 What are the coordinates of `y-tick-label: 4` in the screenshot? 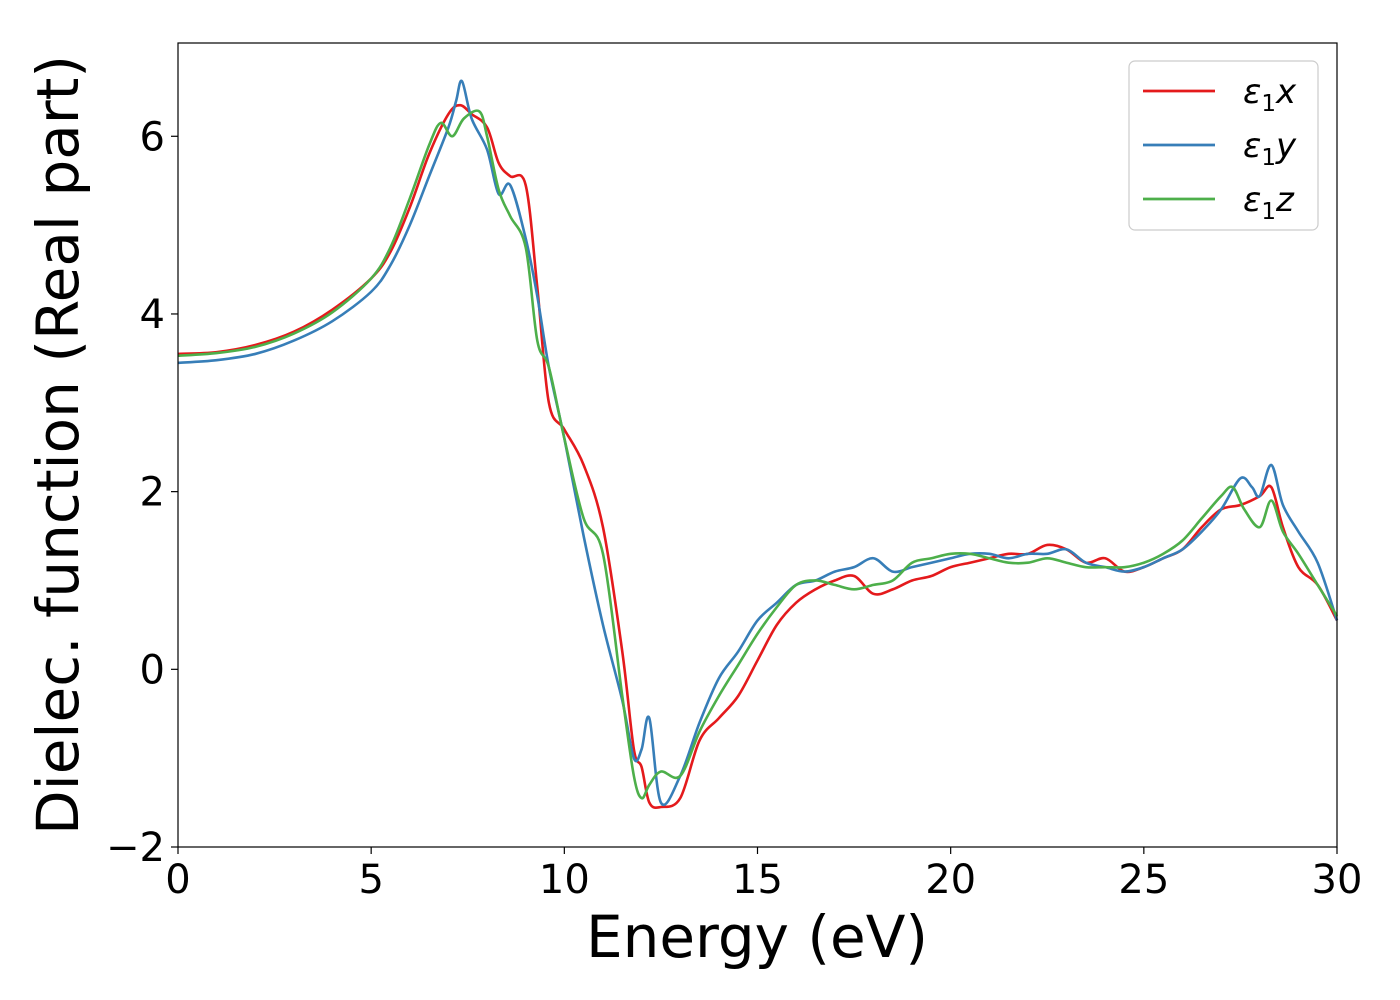 It's located at (152, 315).